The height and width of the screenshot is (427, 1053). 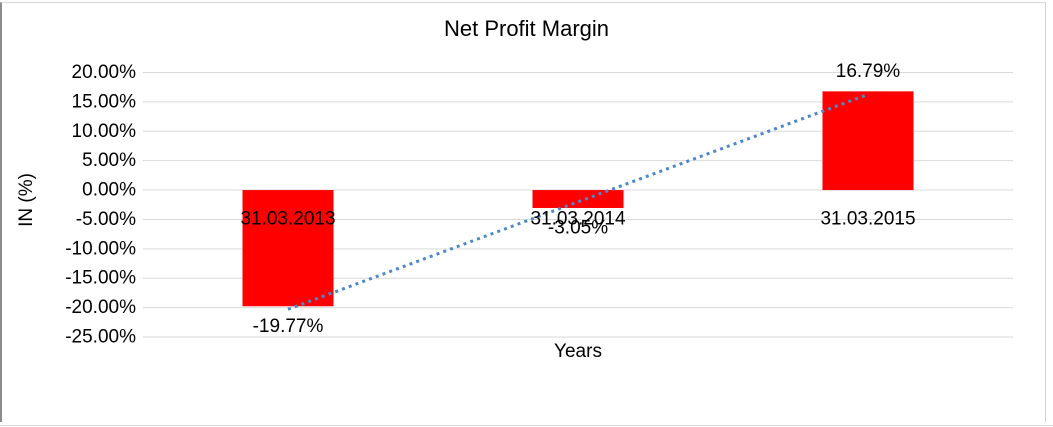 I want to click on bar-category-label: 31.03.2015, so click(x=867, y=219).